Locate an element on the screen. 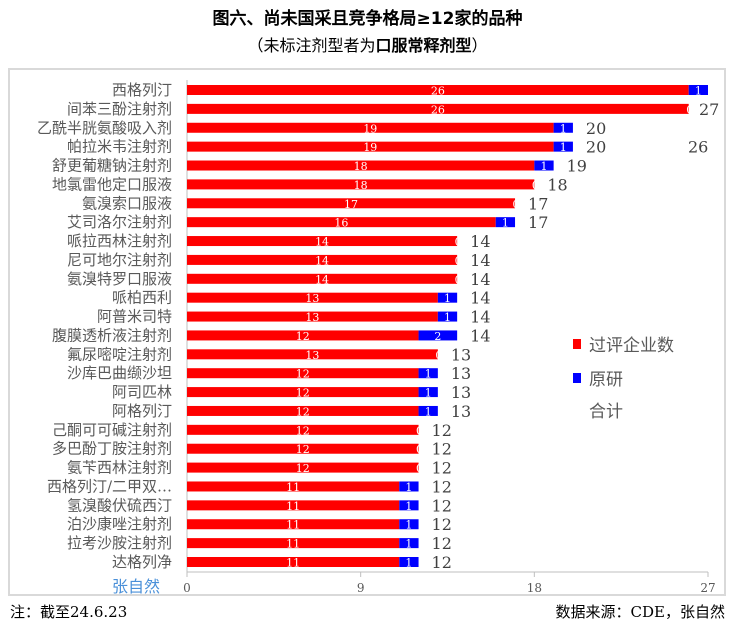 This screenshot has width=735, height=624. category-label: 乙酰半胱氨酸吸入剂 is located at coordinates (104, 128).